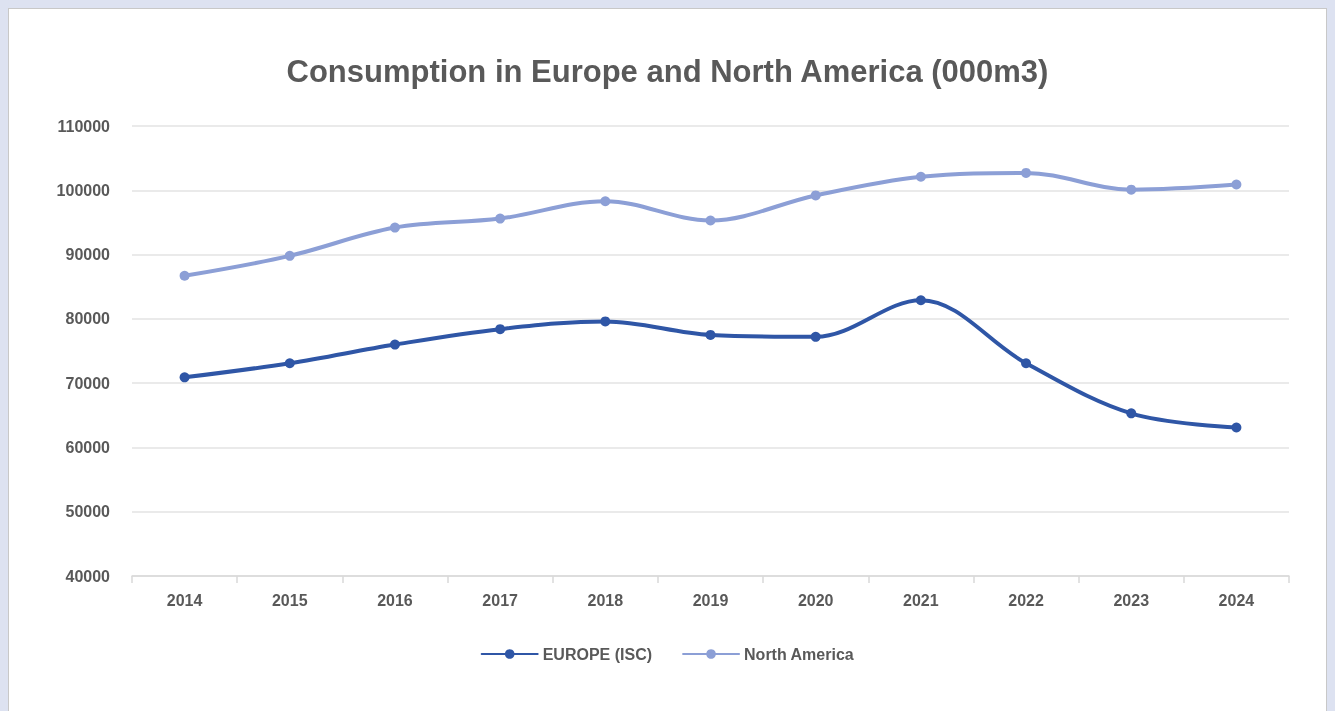 This screenshot has height=711, width=1335. I want to click on y-tick-label: 50000, so click(88, 512).